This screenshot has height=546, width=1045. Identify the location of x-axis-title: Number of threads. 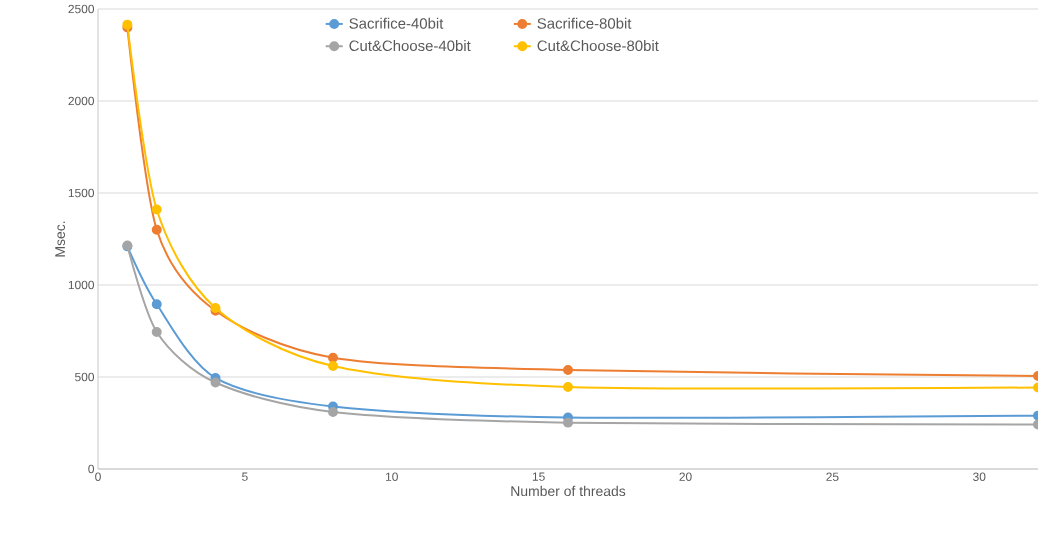
(568, 491).